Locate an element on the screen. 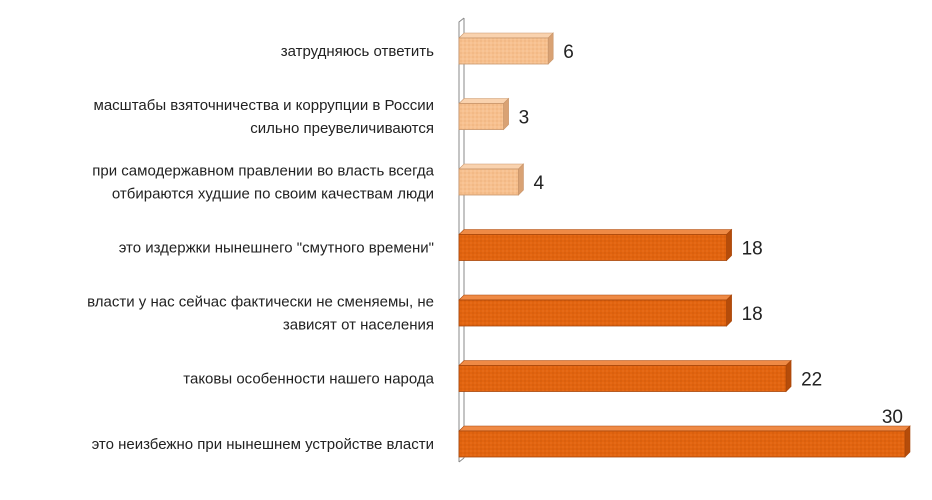 This screenshot has height=500, width=932. axis-floor-line is located at coordinates (461, 460).